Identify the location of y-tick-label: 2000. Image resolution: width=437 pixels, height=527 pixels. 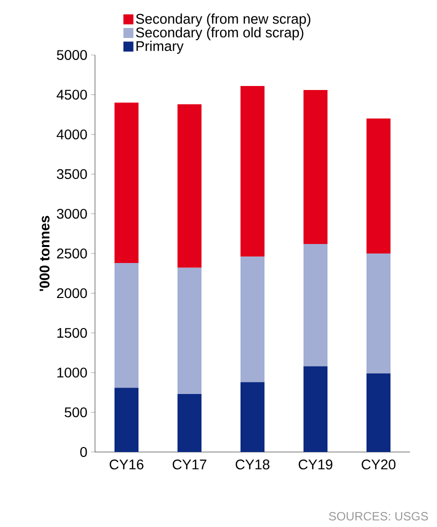
(72, 293).